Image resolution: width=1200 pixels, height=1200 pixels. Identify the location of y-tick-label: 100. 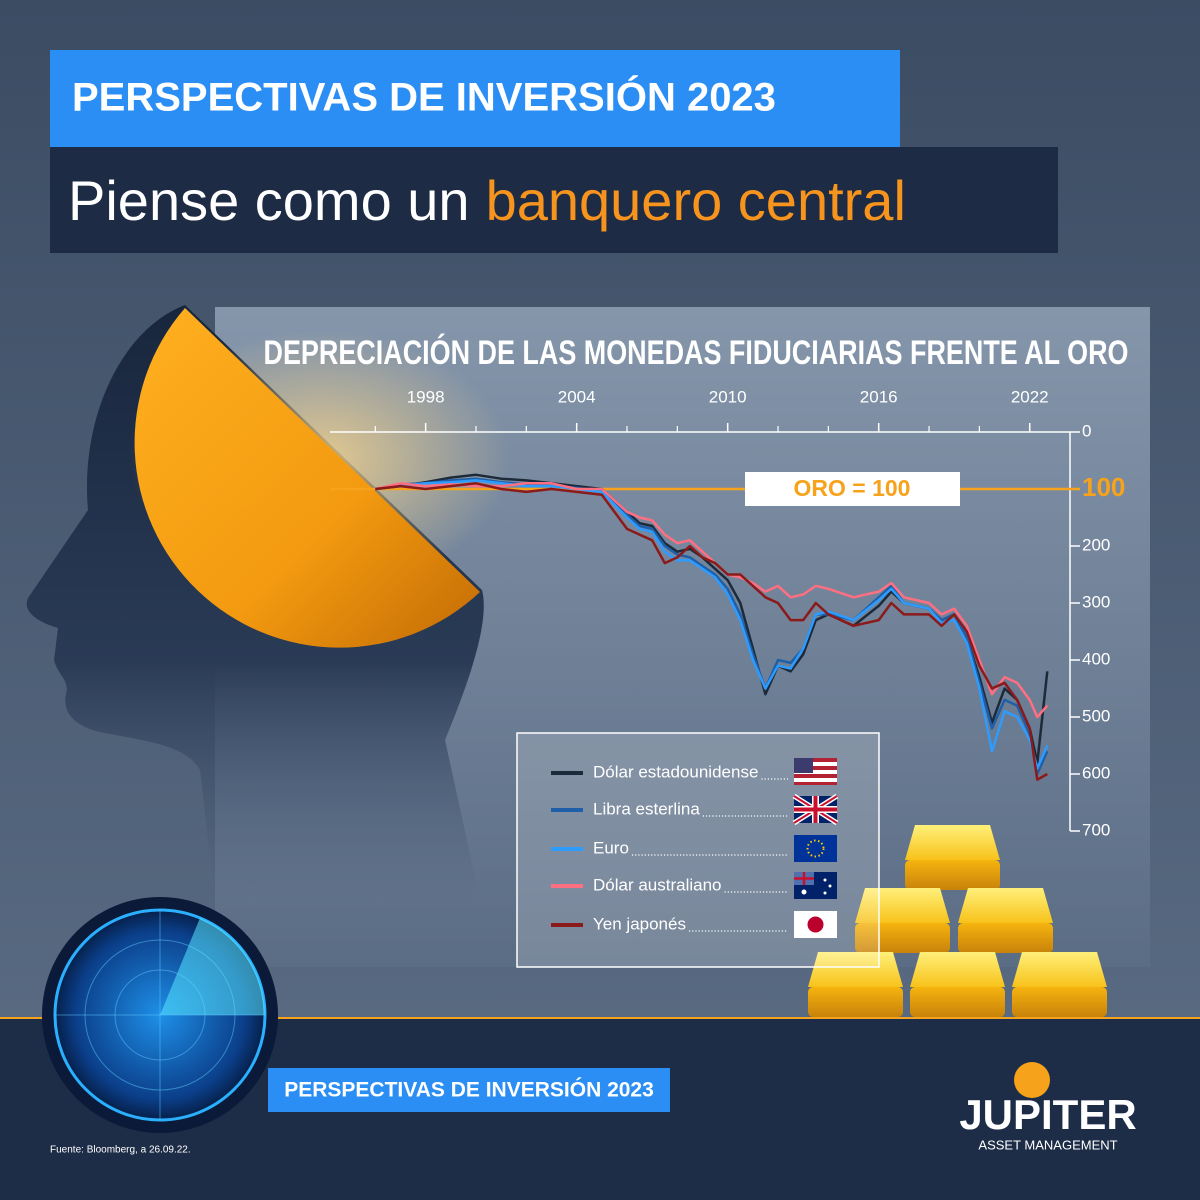
(1103, 487).